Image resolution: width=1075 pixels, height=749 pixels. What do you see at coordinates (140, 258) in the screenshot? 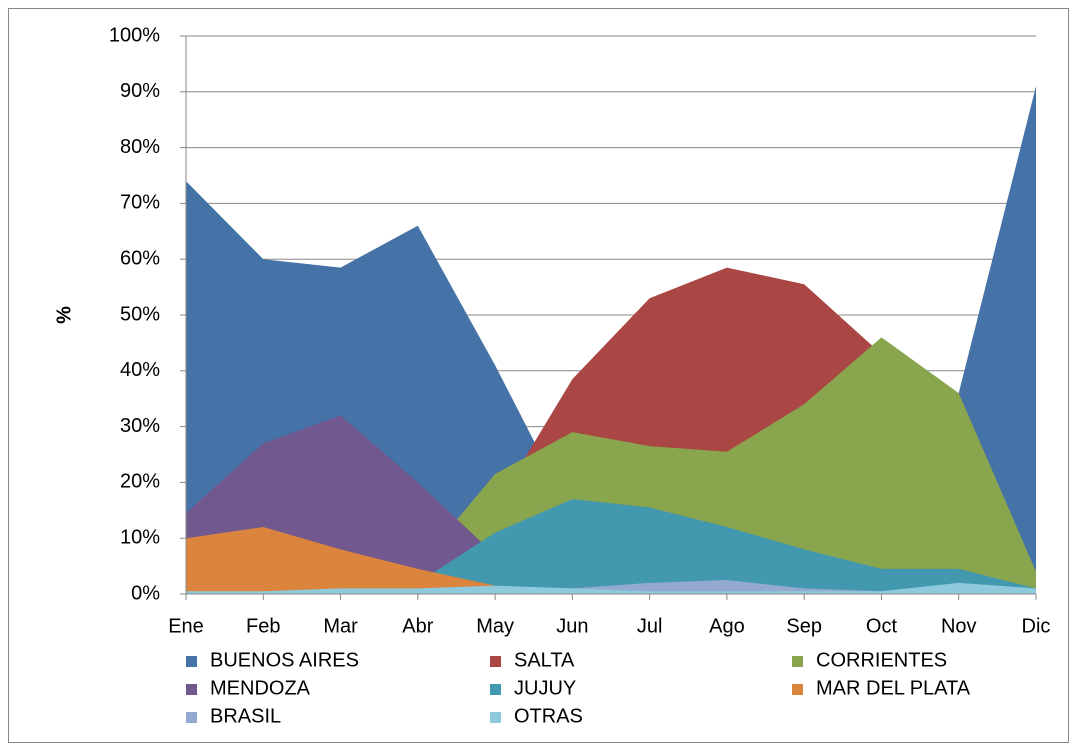
I see `y-tick-label: 60%` at bounding box center [140, 258].